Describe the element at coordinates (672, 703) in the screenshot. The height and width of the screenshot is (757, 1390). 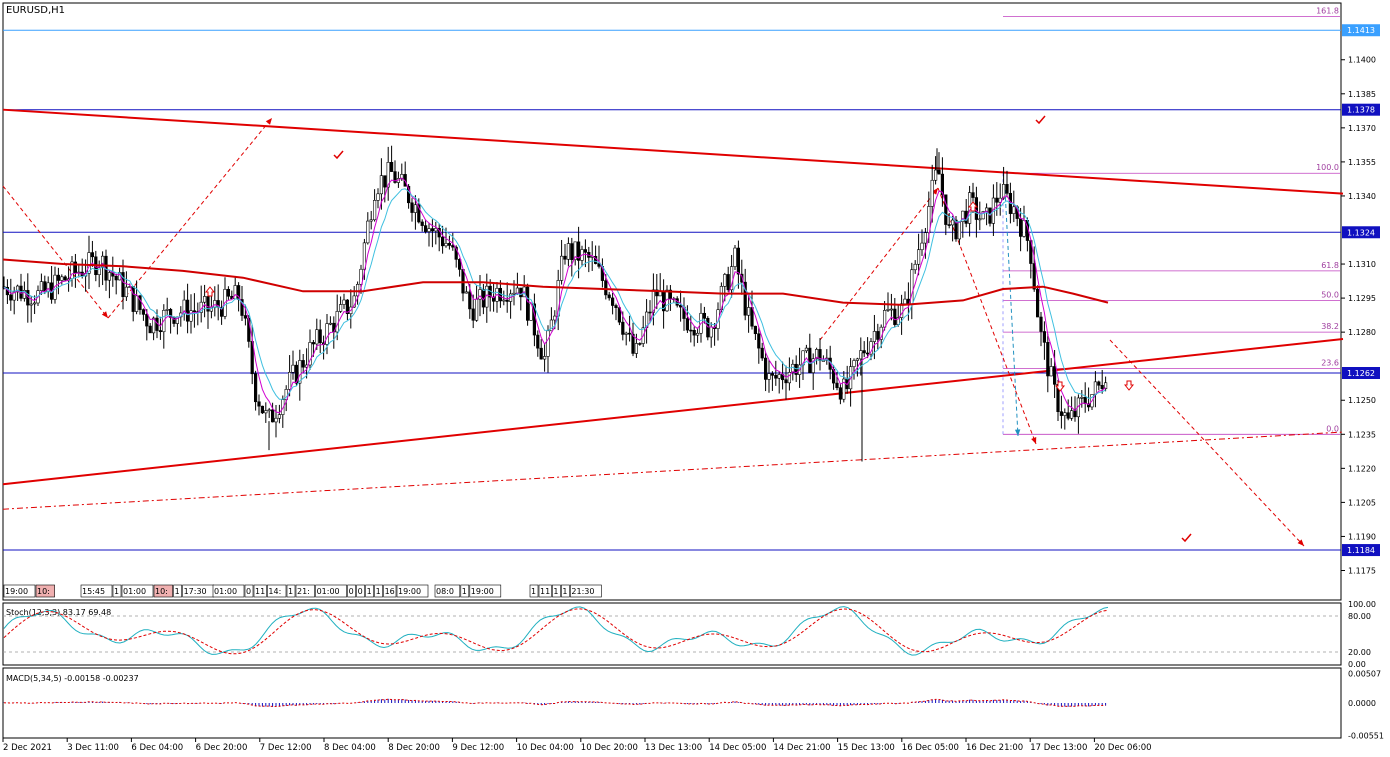
I see `macd-panel-border` at that location.